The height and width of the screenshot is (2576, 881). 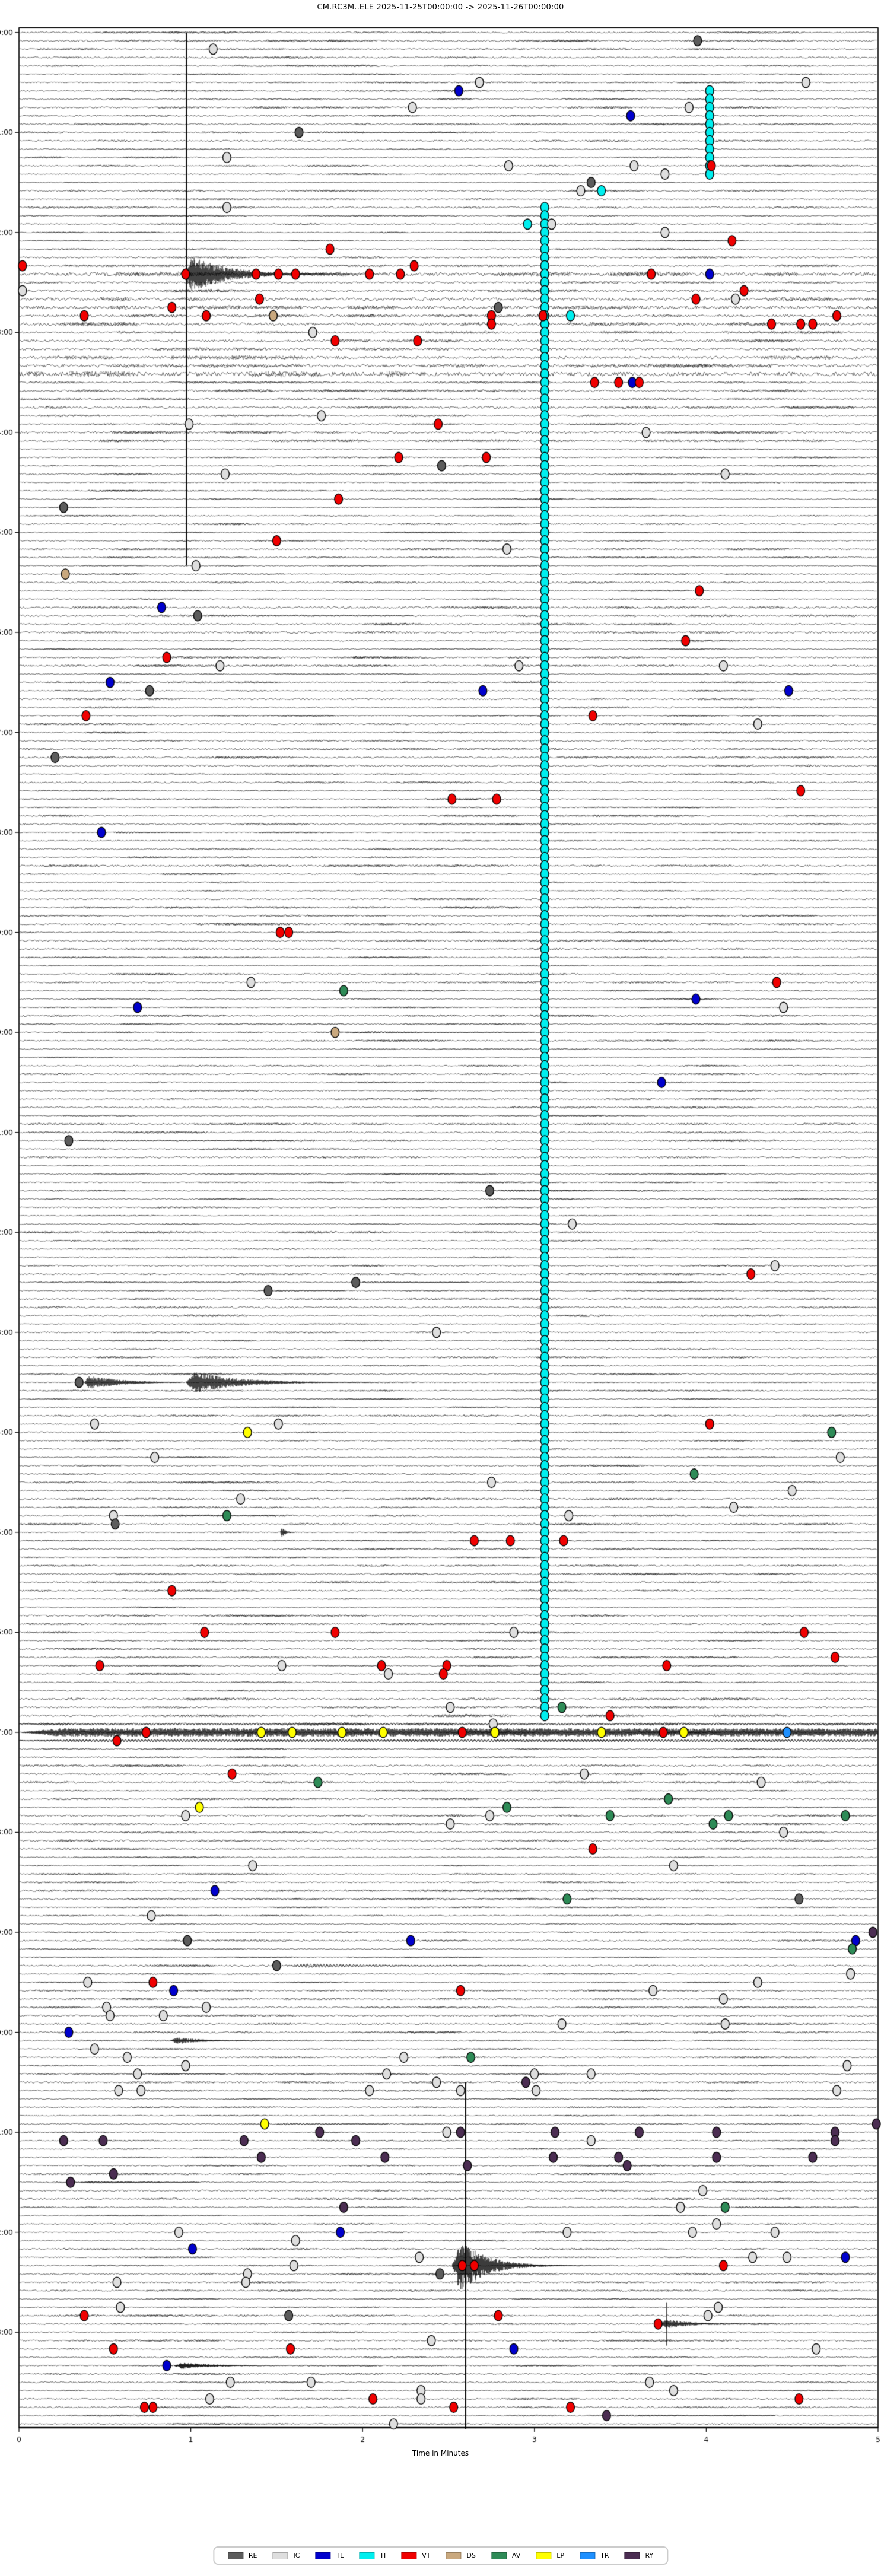 What do you see at coordinates (454, 2555) in the screenshot?
I see `legend-swatch-DS` at bounding box center [454, 2555].